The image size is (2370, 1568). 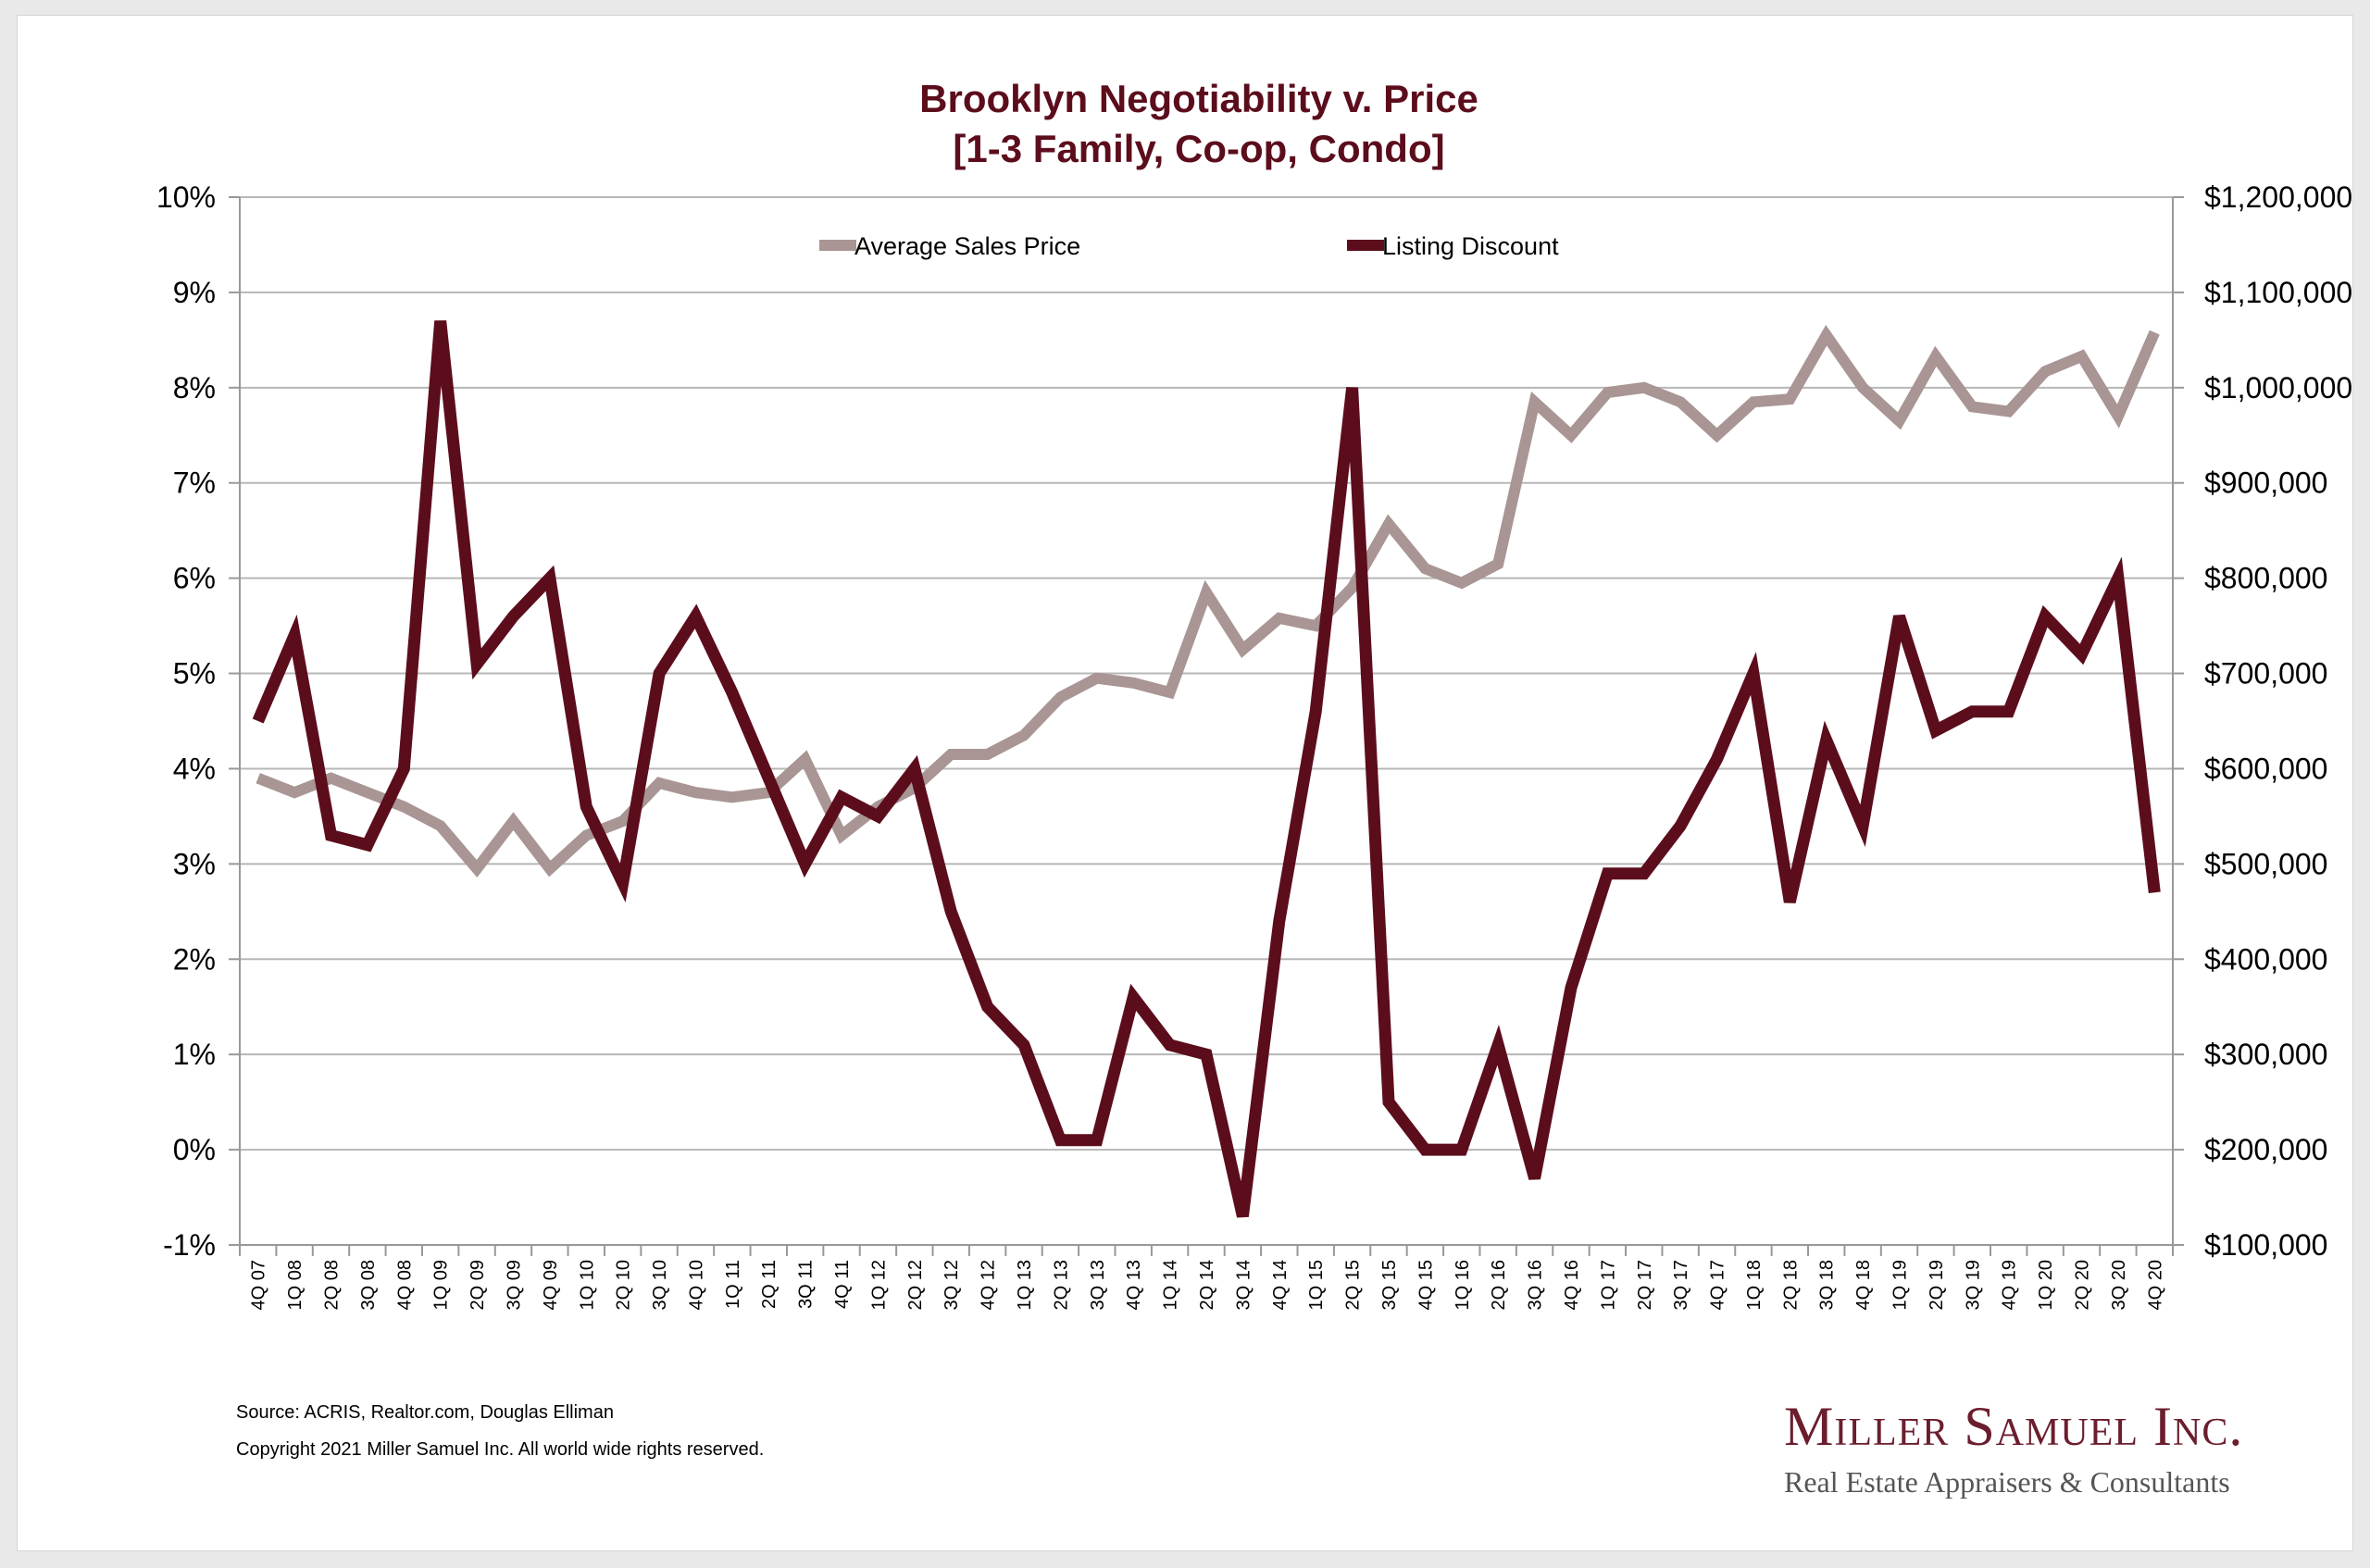 What do you see at coordinates (624, 1285) in the screenshot?
I see `x-axis-tick-label: 2Q 10` at bounding box center [624, 1285].